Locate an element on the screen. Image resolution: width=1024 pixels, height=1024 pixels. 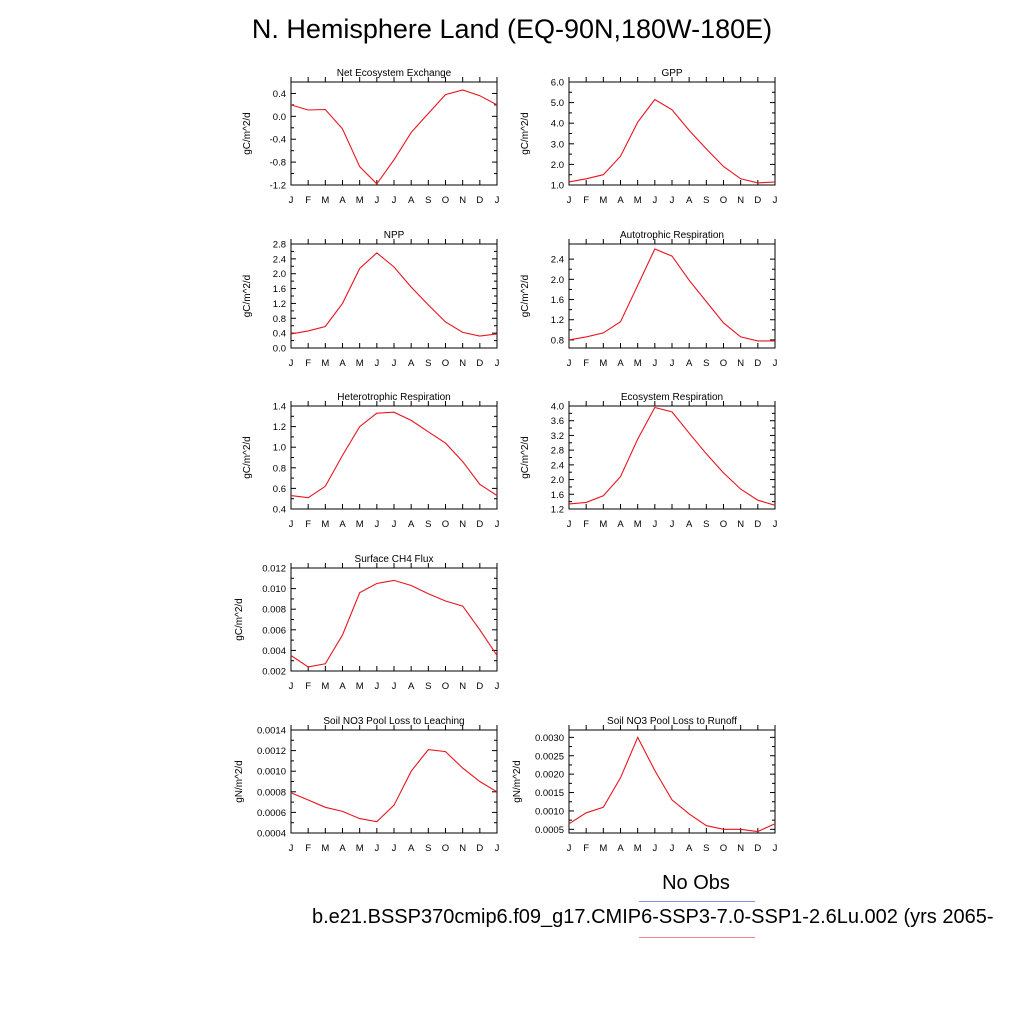
panel-title: Surface CH4 Flux is located at coordinates (394, 559).